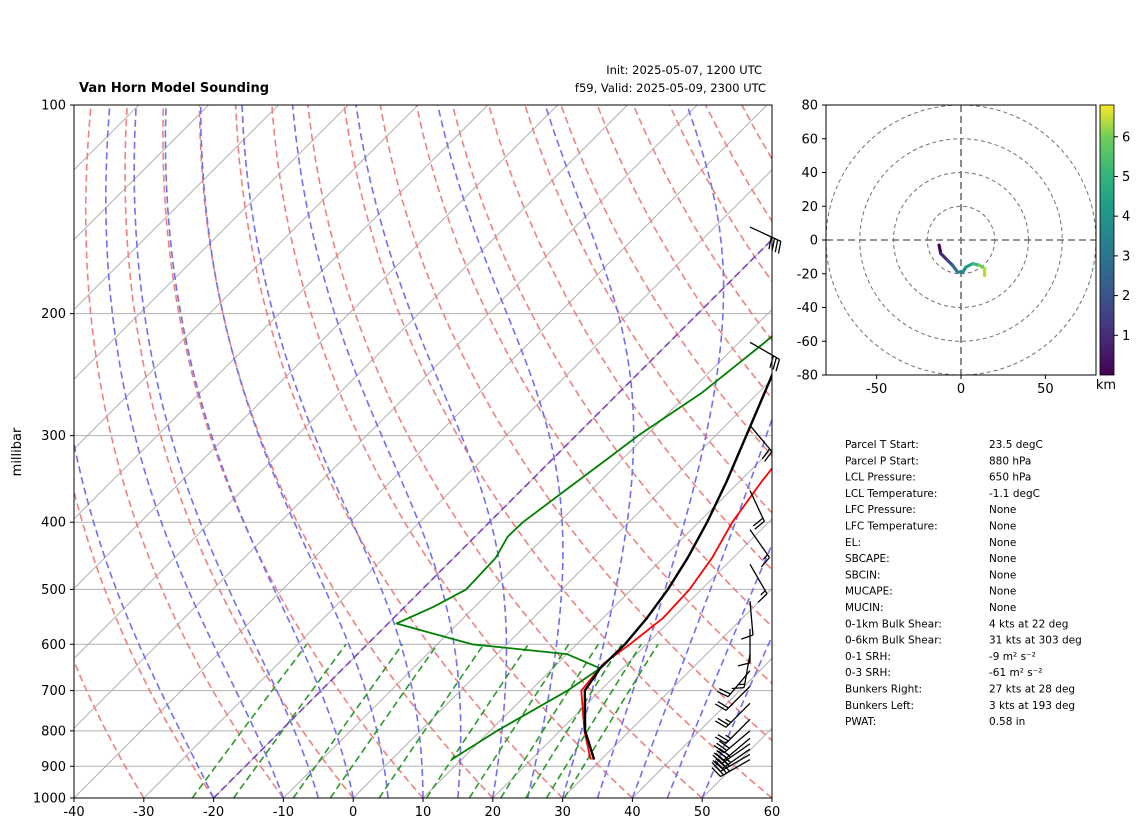  I want to click on param-value: 880 hPa, so click(1010, 461).